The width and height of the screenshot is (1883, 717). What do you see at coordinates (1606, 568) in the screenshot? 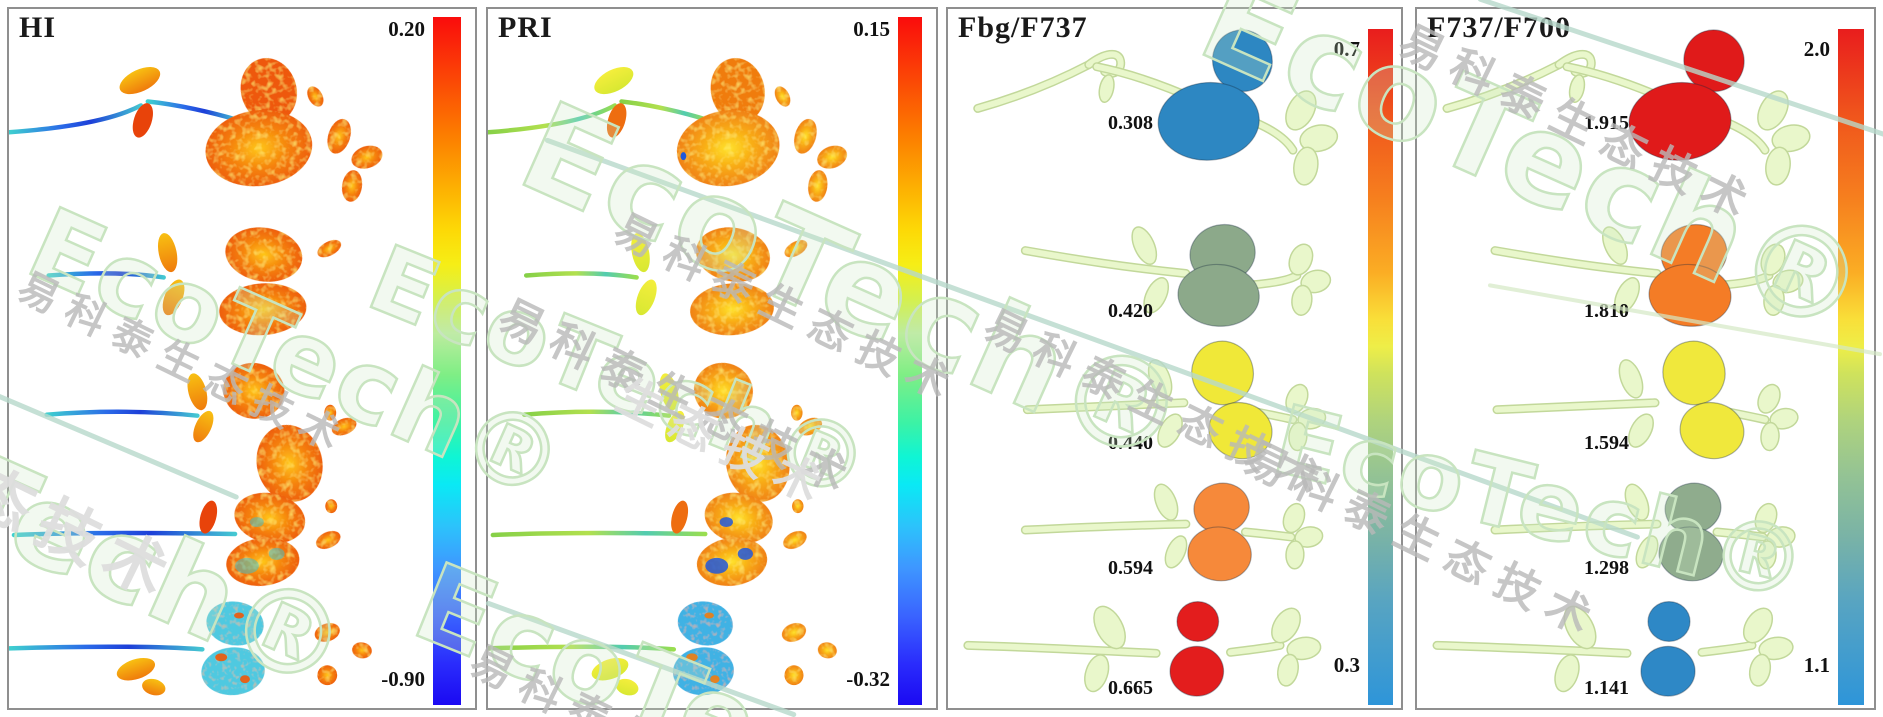
I see `f737-f700-plant-value-4: 1.298` at bounding box center [1606, 568].